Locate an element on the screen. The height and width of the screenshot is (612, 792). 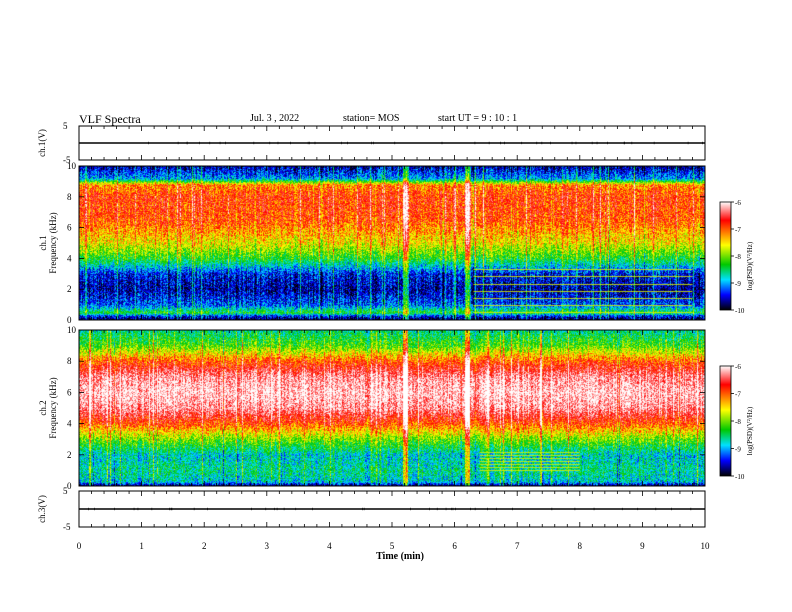
x-tick-label-4: 4 is located at coordinates (329, 546).